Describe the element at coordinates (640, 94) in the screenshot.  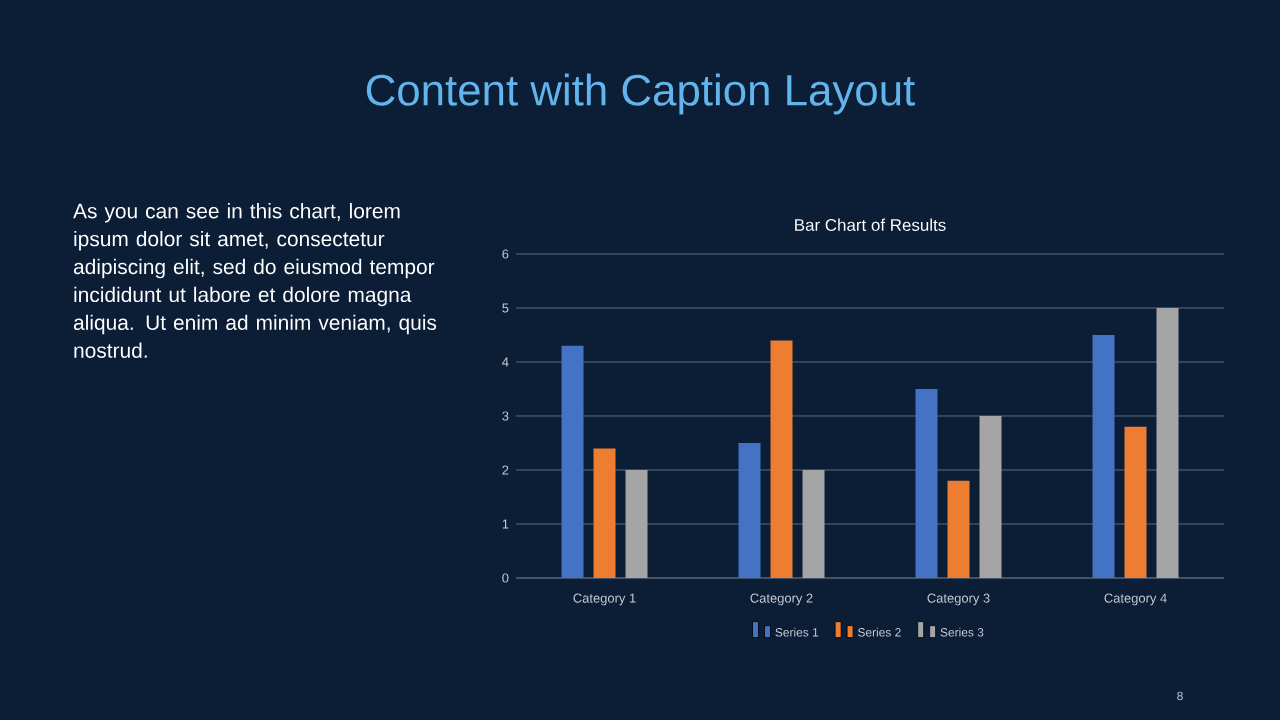
I see `chart-title: Content with Caption Layout` at that location.